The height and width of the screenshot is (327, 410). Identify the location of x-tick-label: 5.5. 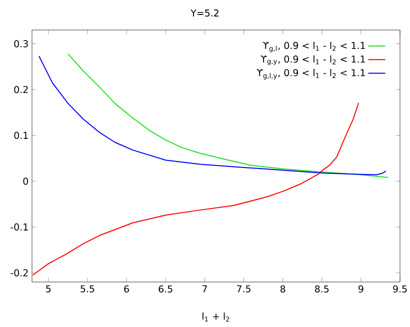
(87, 288).